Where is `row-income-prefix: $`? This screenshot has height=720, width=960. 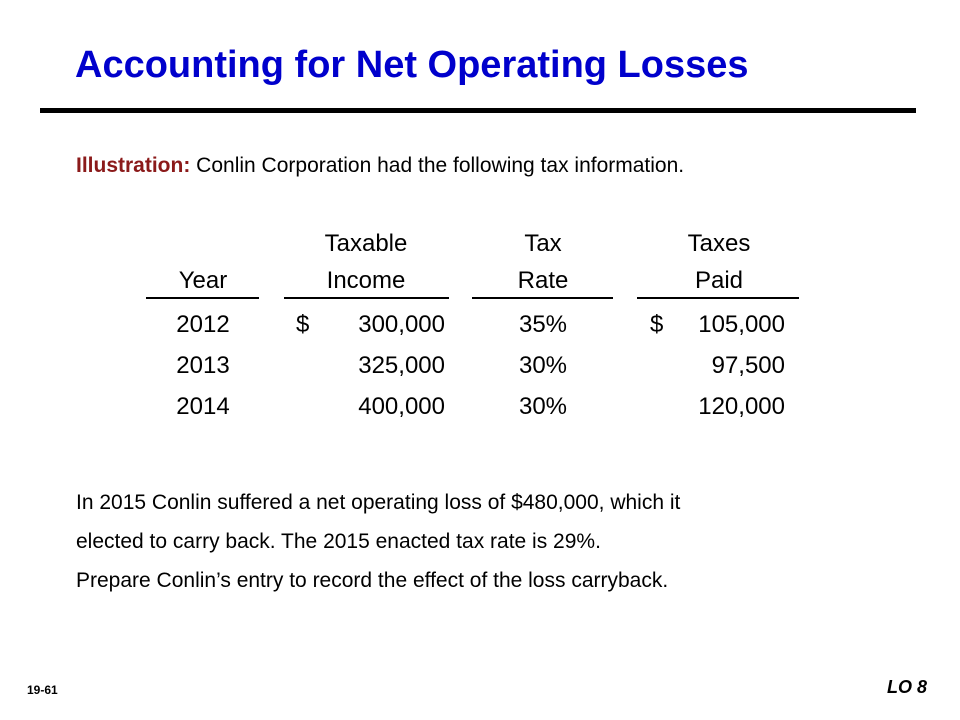
row-income-prefix: $ is located at coordinates (303, 324).